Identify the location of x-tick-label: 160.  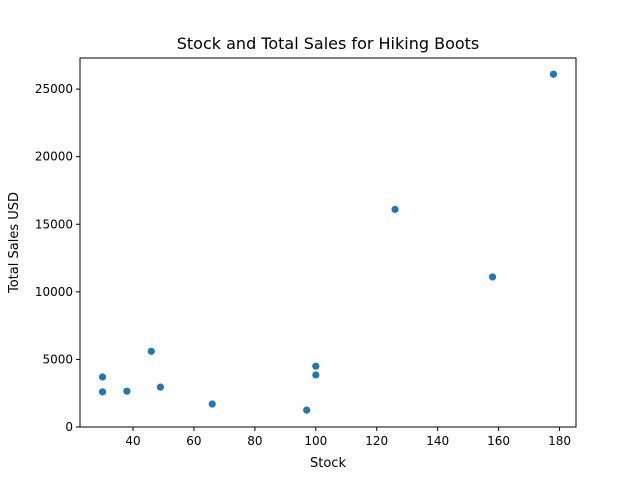
(498, 441).